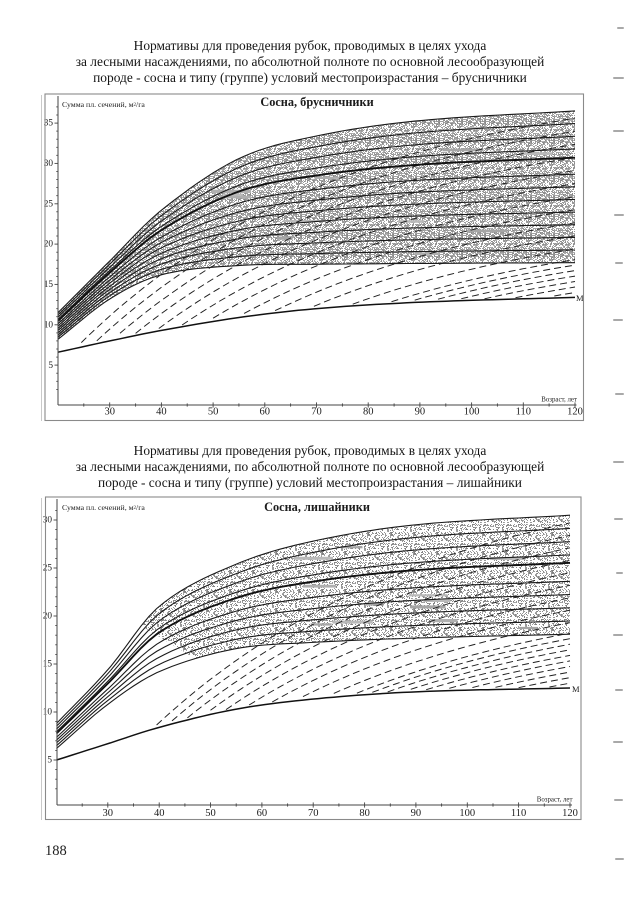 This screenshot has width=640, height=905. What do you see at coordinates (317, 507) in the screenshot?
I see `svg-text: Сосна, лишайники` at bounding box center [317, 507].